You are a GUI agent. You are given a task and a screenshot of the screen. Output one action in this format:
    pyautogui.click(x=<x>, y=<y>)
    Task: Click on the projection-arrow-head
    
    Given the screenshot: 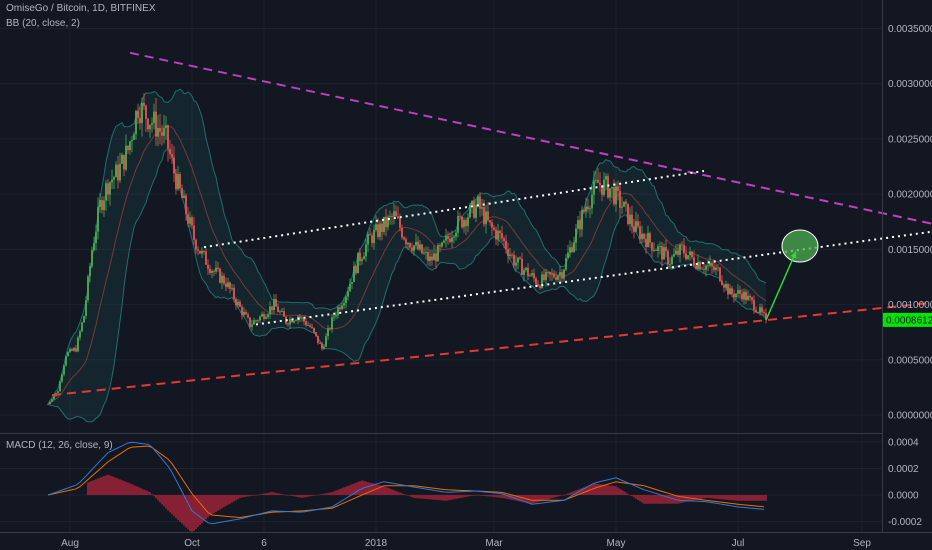 What is the action you would take?
    pyautogui.click(x=793, y=255)
    